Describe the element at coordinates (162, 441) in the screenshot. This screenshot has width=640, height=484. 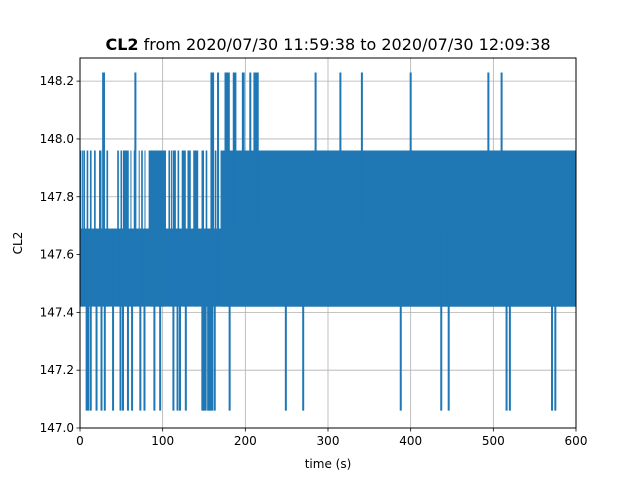
I see `x-tick-label: 100` at that location.